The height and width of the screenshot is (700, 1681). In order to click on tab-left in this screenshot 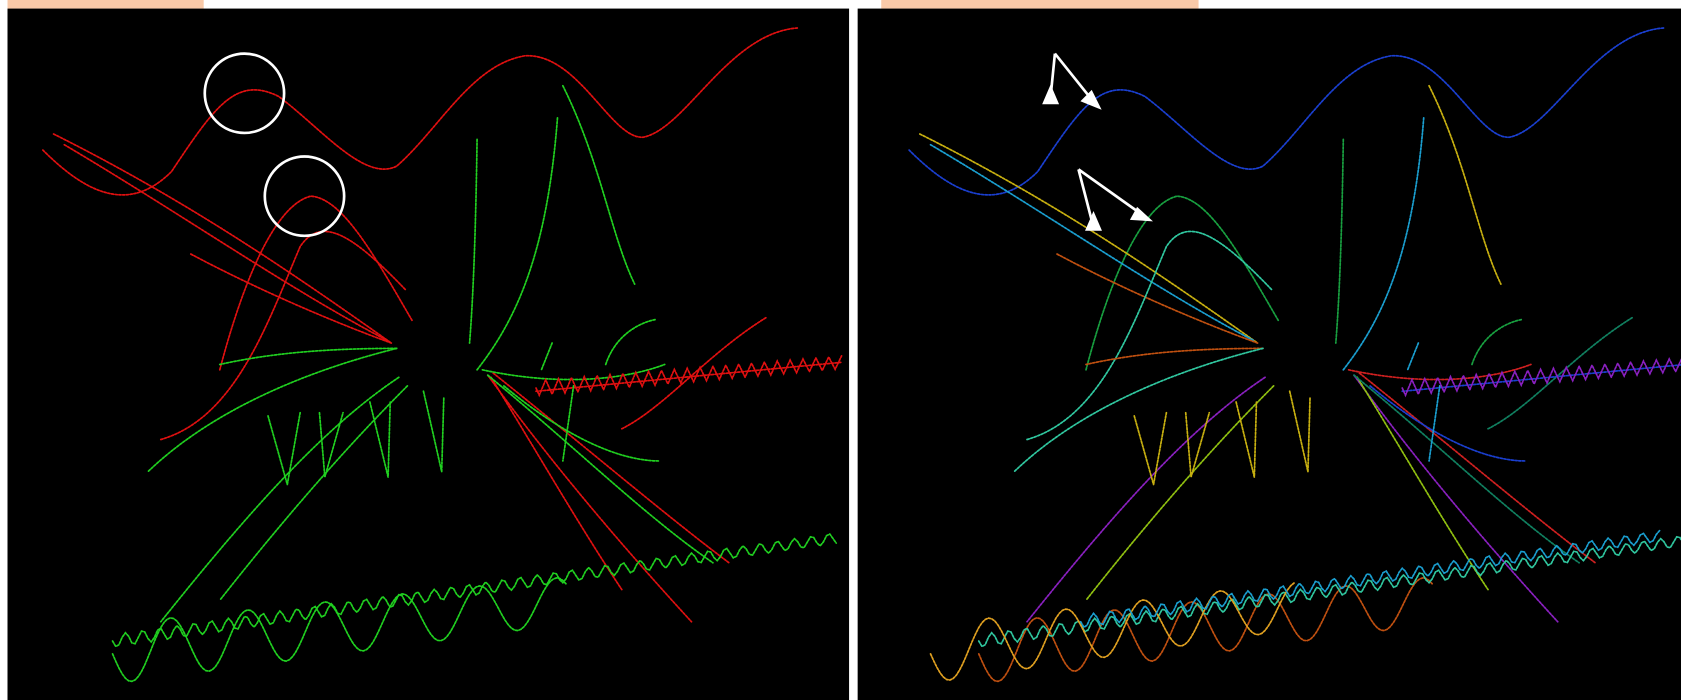, I will do `click(105, 4)`.